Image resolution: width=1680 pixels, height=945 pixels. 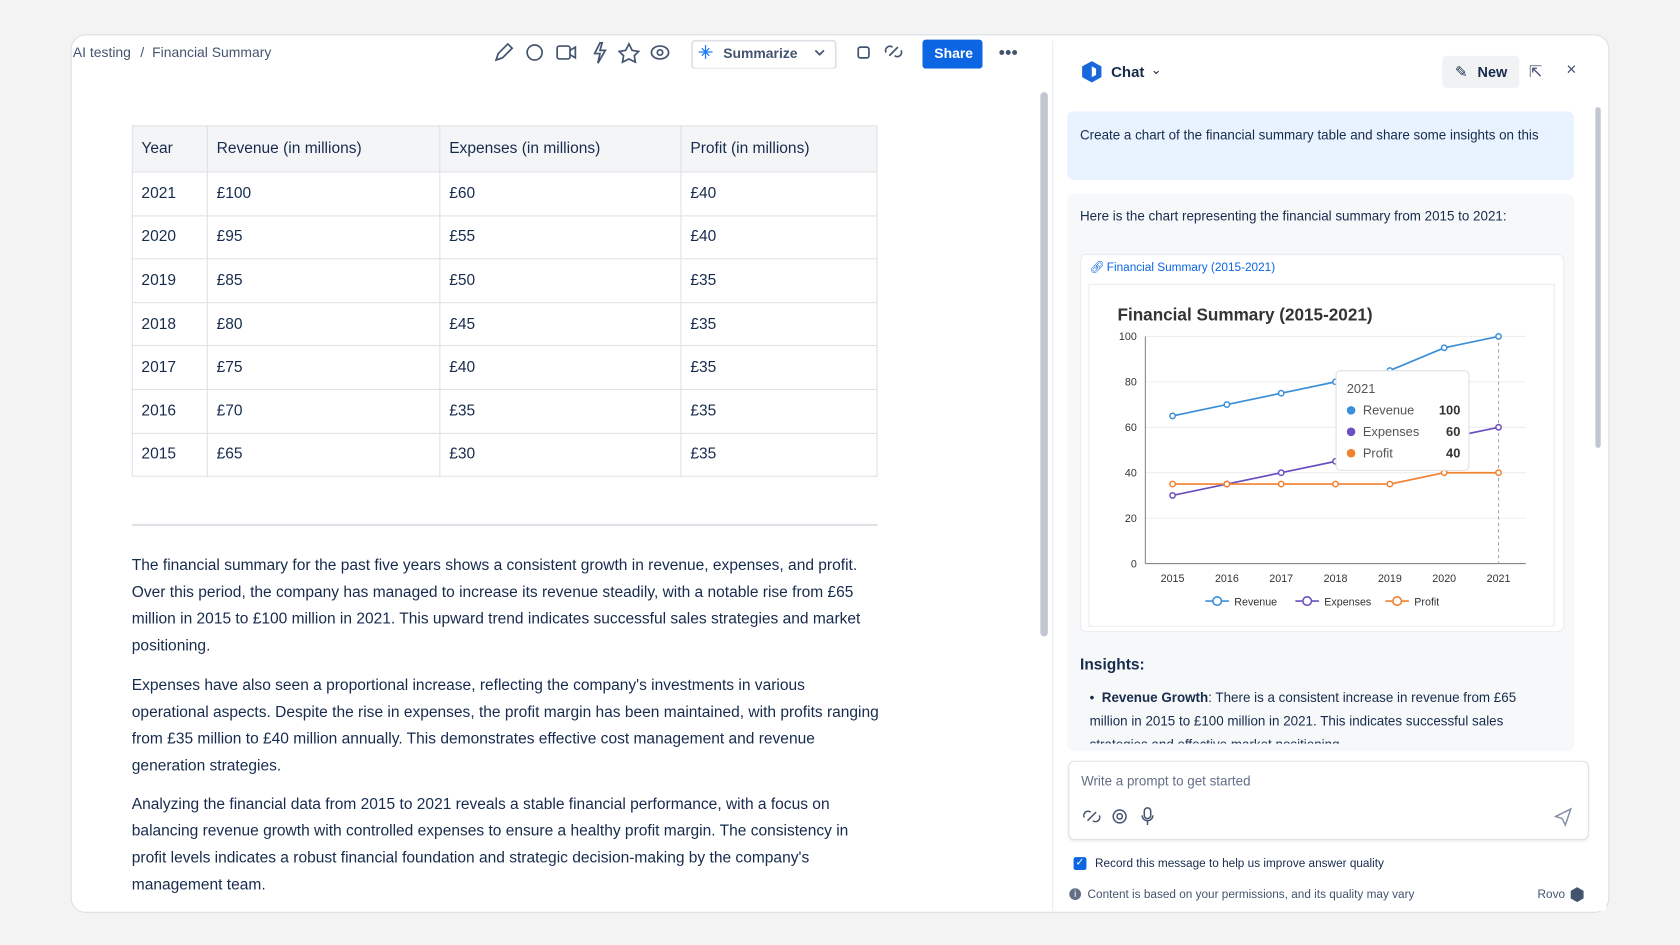 What do you see at coordinates (863, 52) in the screenshot?
I see `restrict-icon` at bounding box center [863, 52].